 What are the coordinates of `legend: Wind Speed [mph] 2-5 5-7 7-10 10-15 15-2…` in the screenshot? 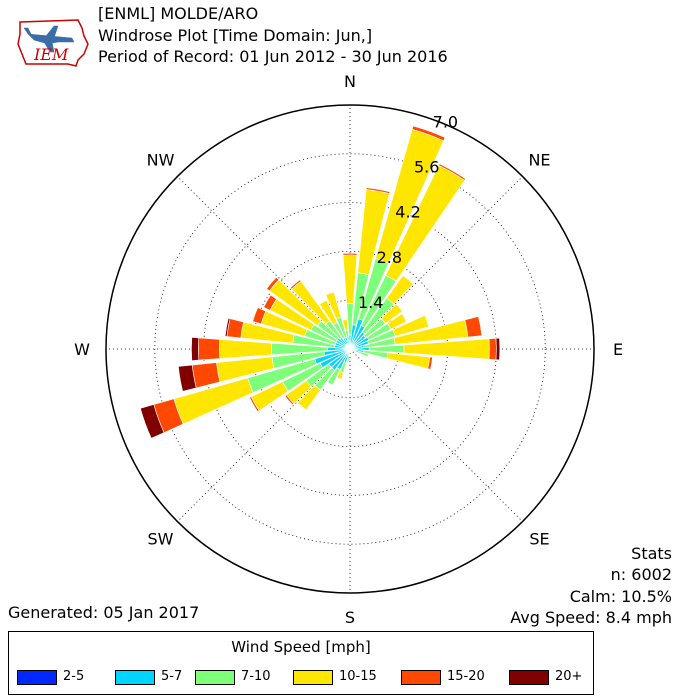 It's located at (301, 663).